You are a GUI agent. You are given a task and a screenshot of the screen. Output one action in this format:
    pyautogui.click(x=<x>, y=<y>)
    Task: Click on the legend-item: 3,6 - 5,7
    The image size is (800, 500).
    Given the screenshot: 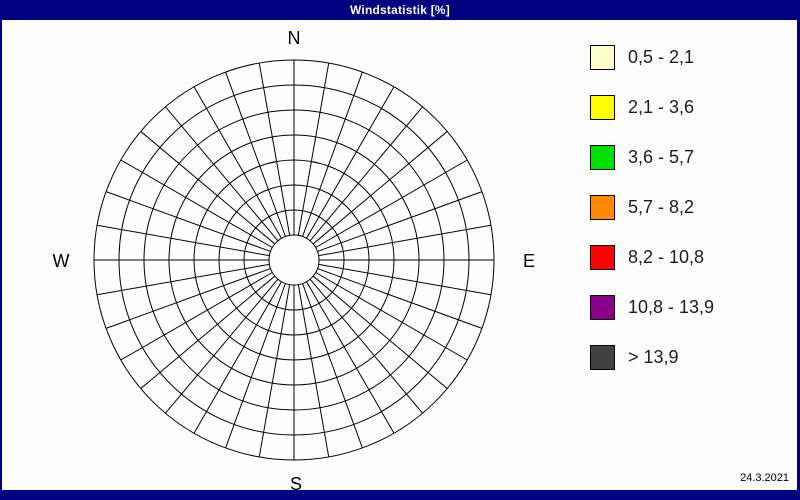 What is the action you would take?
    pyautogui.click(x=652, y=157)
    